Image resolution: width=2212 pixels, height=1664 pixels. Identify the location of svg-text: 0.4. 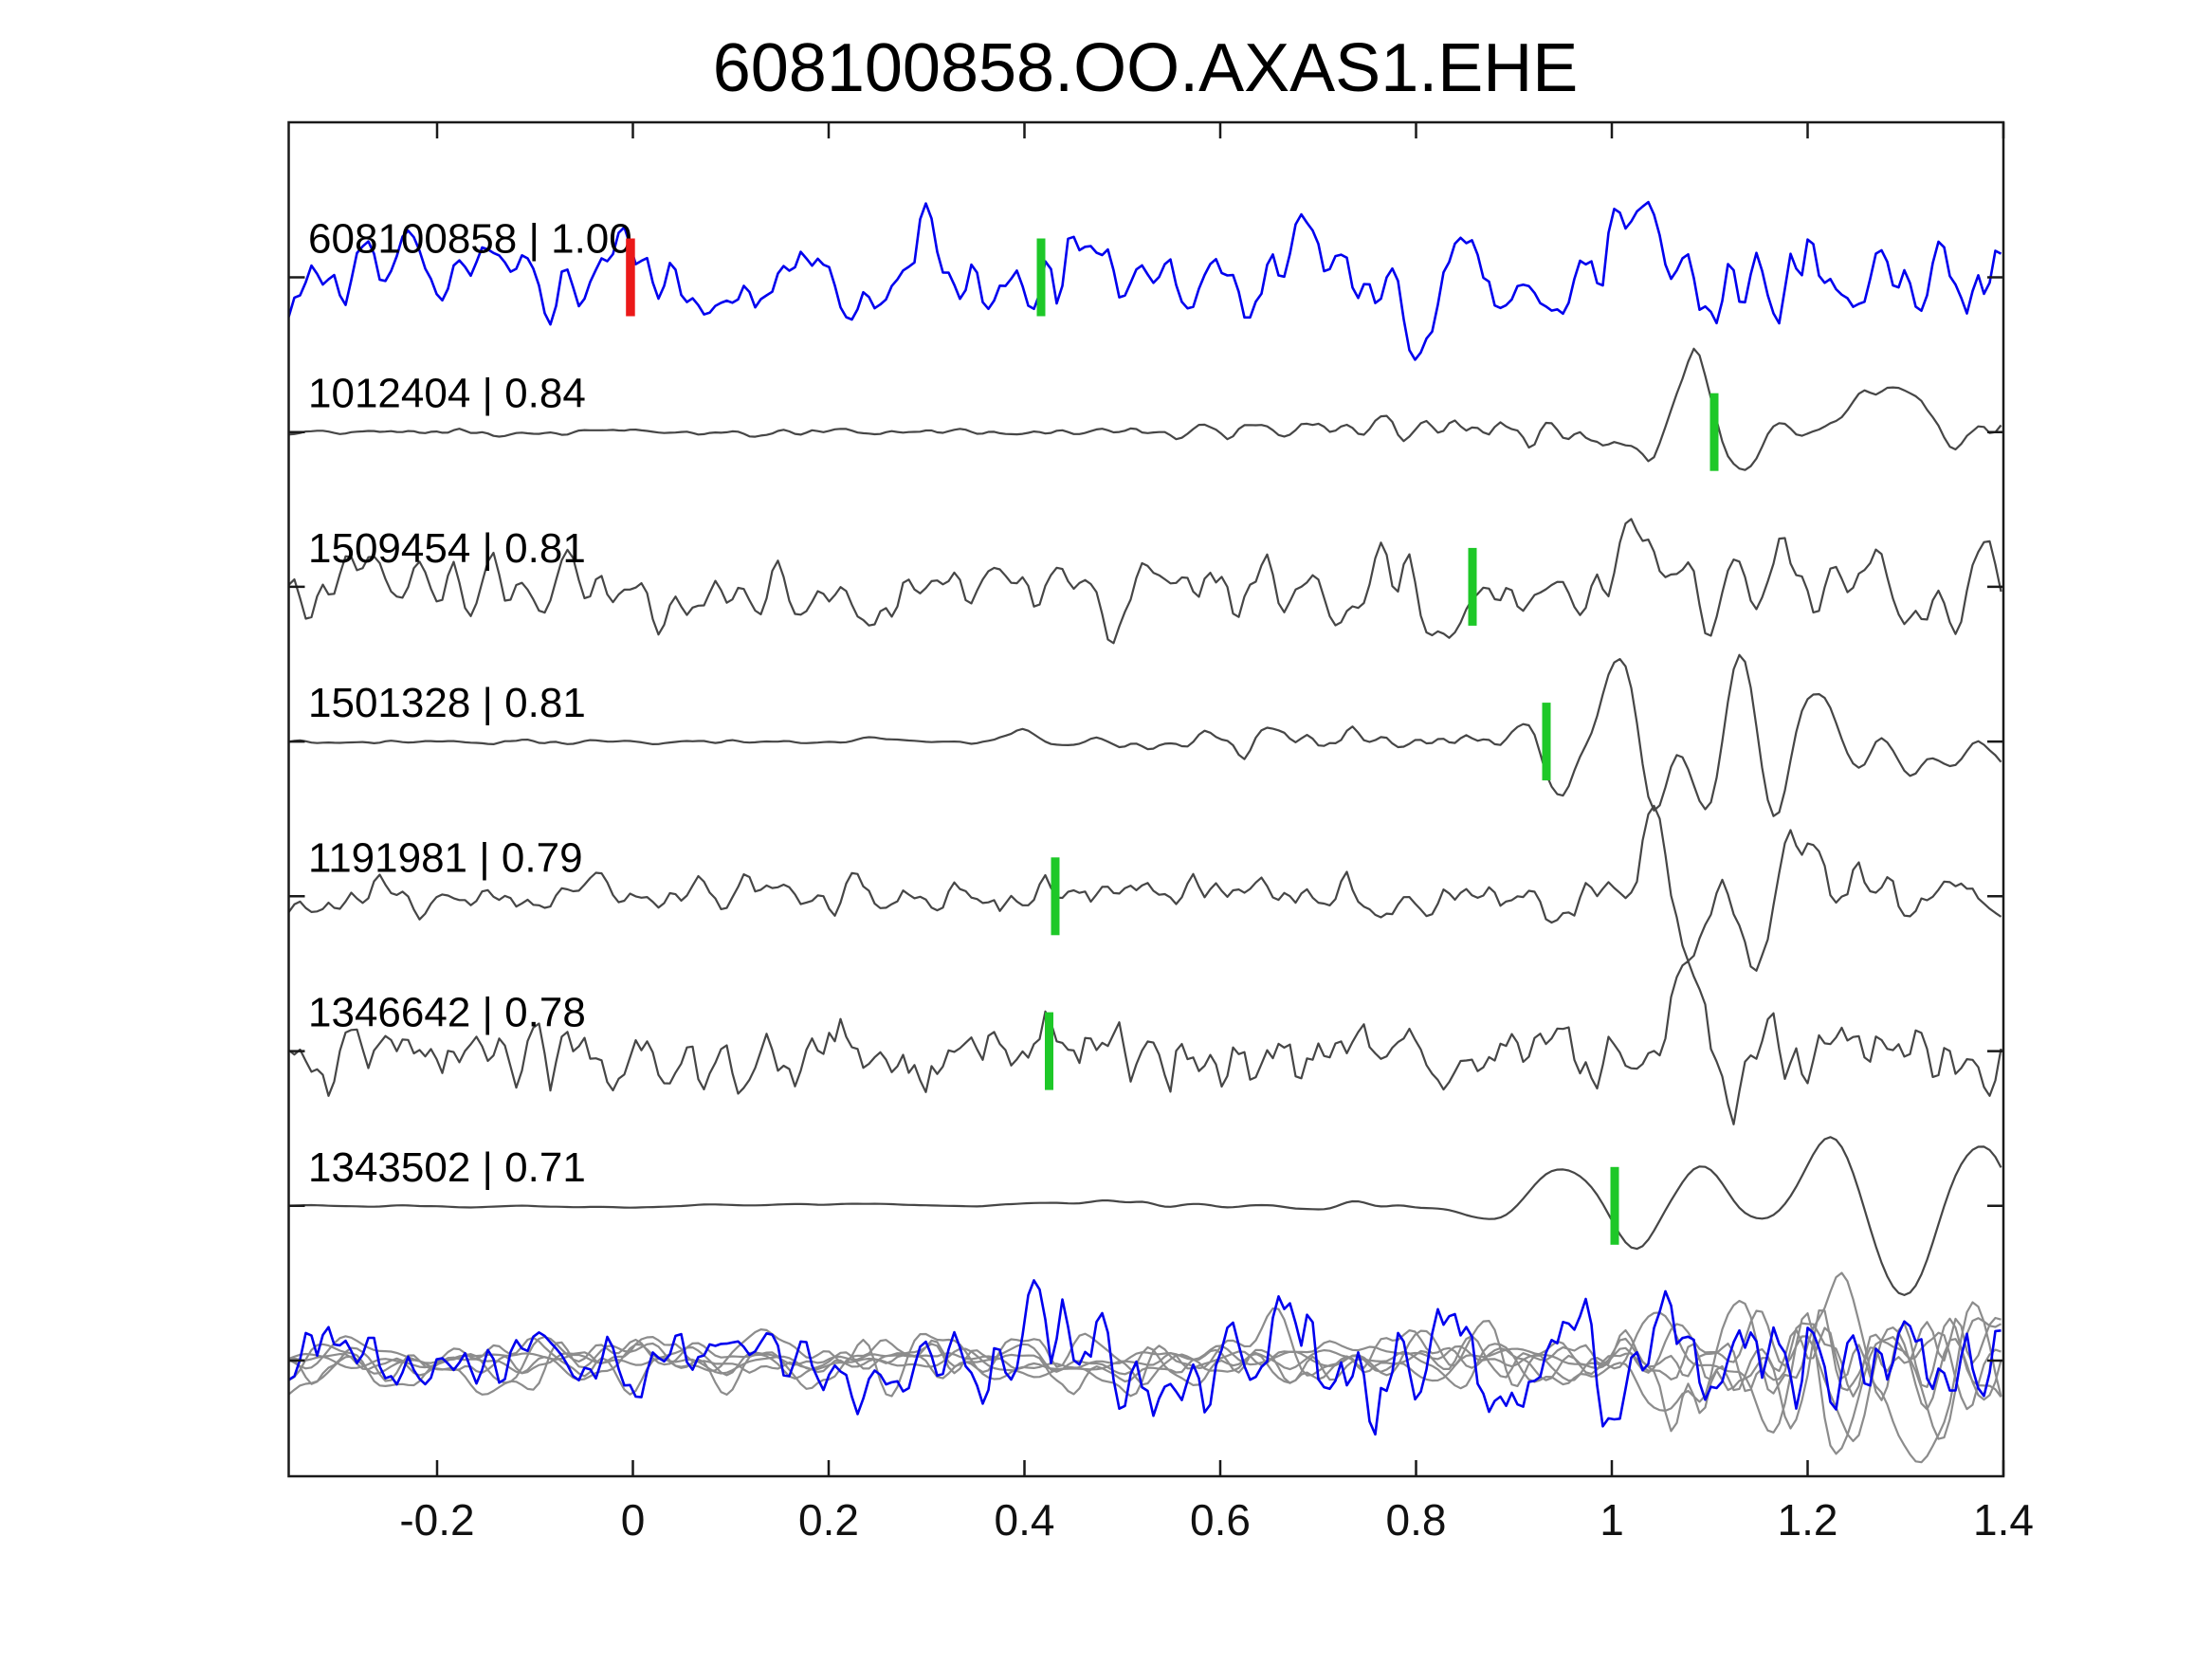
(1025, 1520).